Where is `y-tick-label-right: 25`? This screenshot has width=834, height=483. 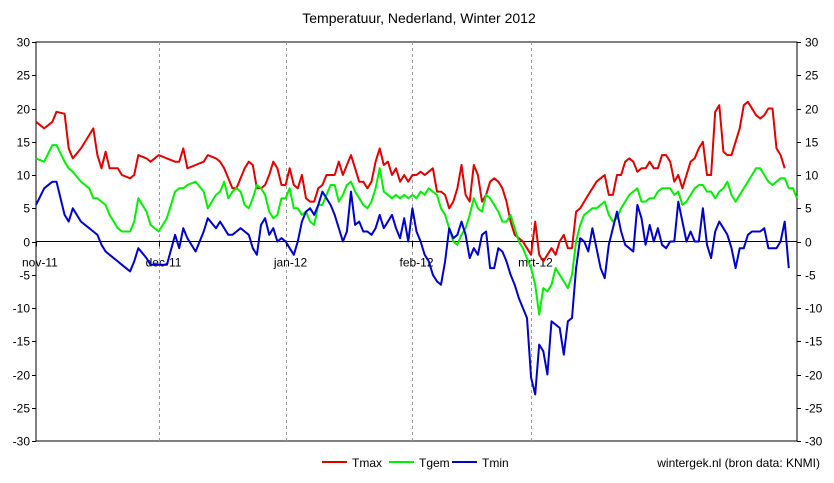
y-tick-label-right: 25 is located at coordinates (812, 76).